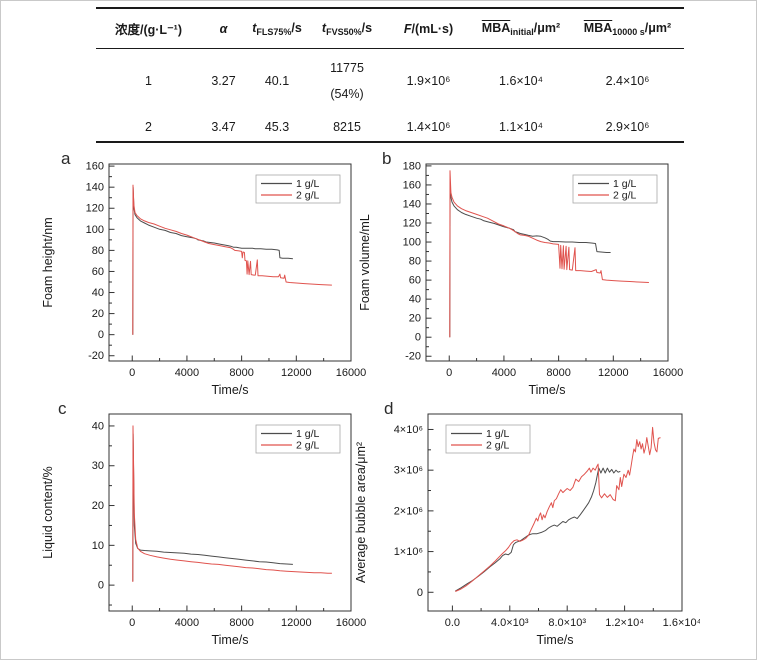 The image size is (757, 660). What do you see at coordinates (62, 408) in the screenshot?
I see `panel-label-c: c` at bounding box center [62, 408].